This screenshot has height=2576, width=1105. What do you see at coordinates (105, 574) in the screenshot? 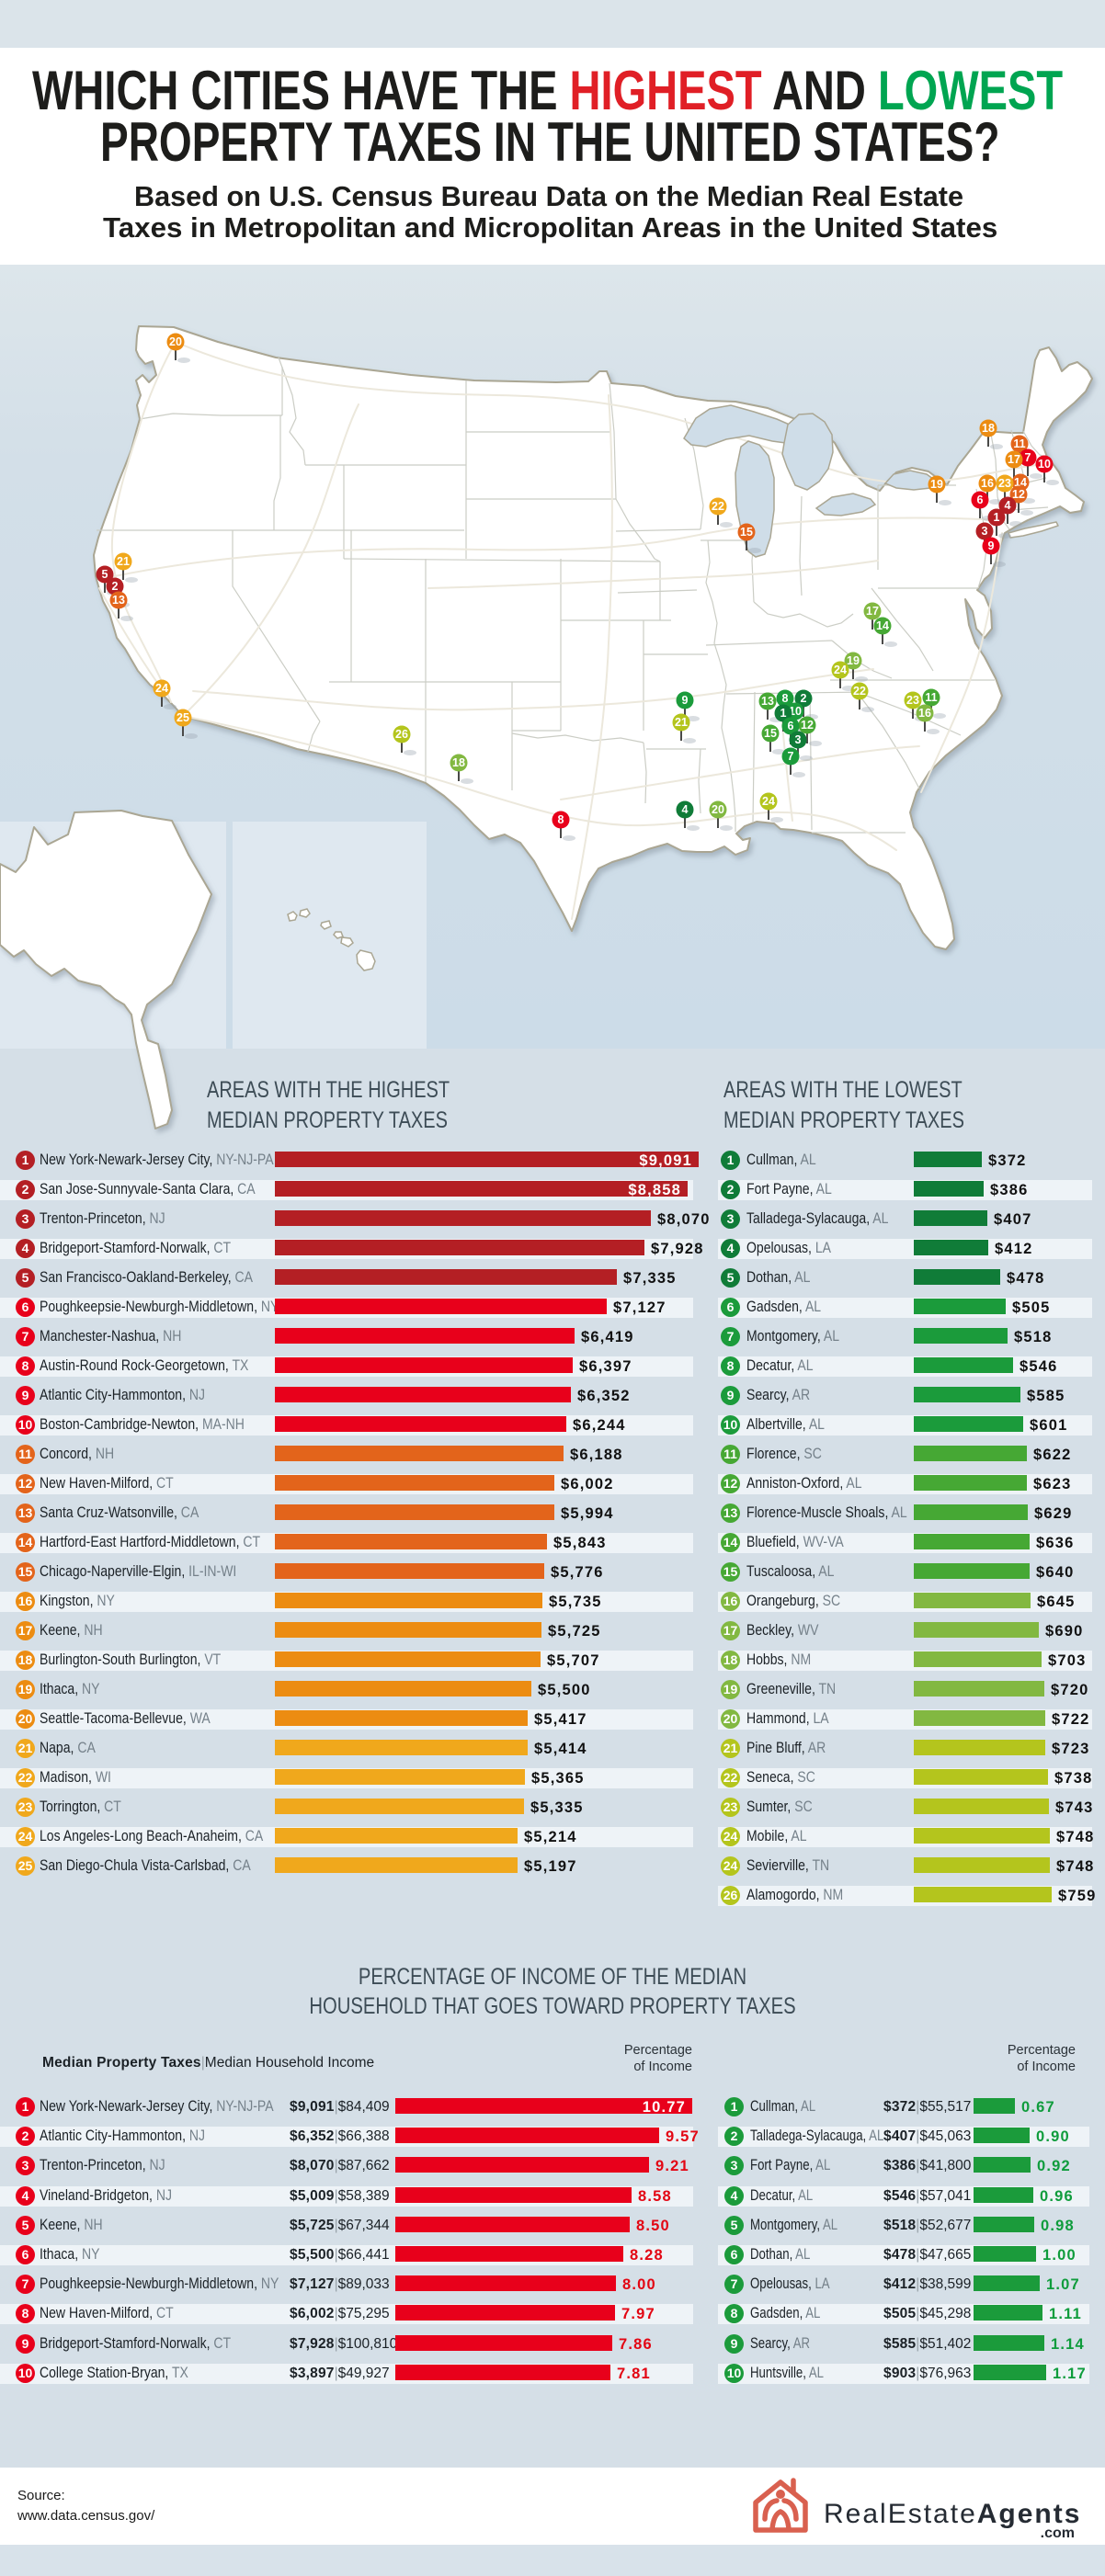
I see `svg-text: 5` at bounding box center [105, 574].